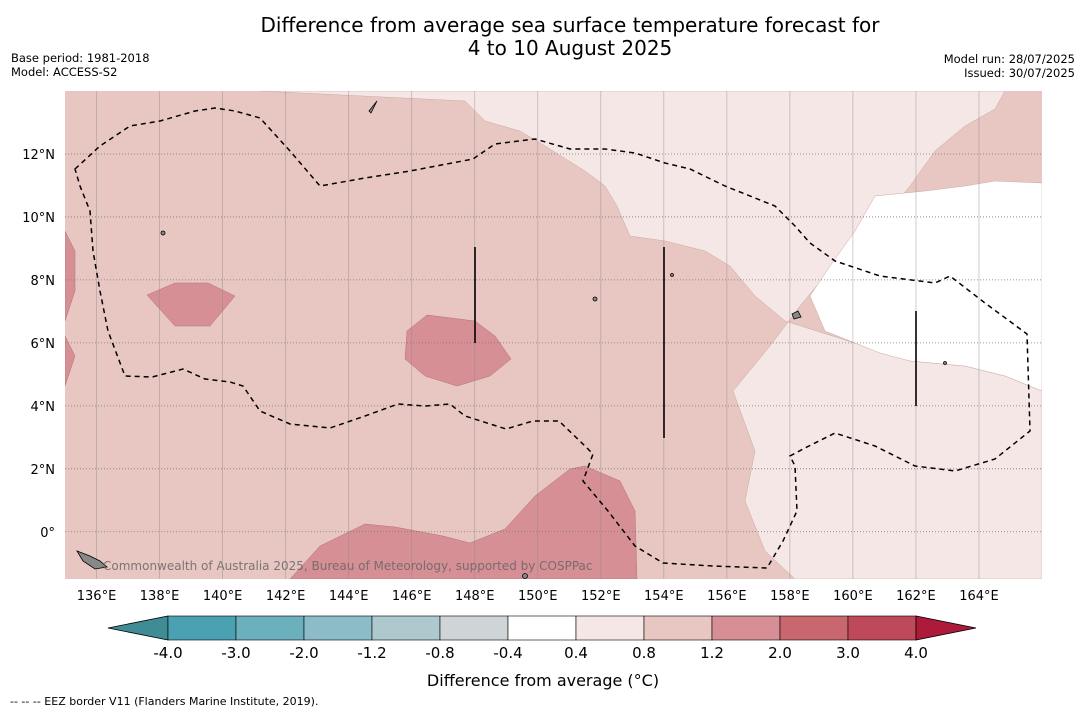  Describe the element at coordinates (925, 286) in the screenshot. I see `anomaly-near-zero-region` at that location.